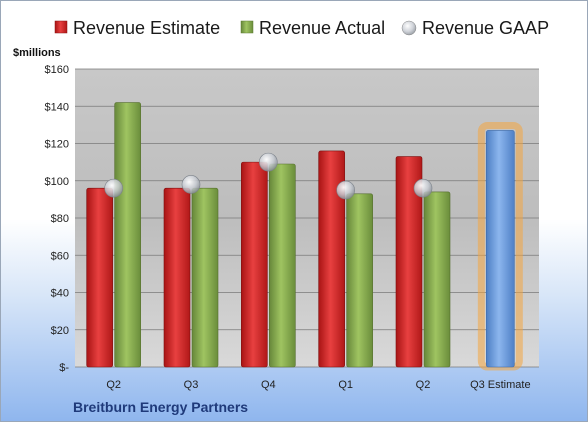  What do you see at coordinates (57, 107) in the screenshot?
I see `y-tick-label: $140` at bounding box center [57, 107].